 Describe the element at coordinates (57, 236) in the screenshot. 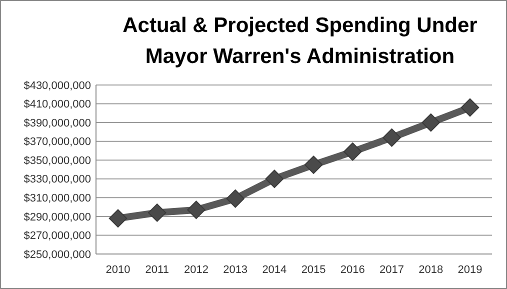

I see `y-tick-label: $270,000,000` at that location.